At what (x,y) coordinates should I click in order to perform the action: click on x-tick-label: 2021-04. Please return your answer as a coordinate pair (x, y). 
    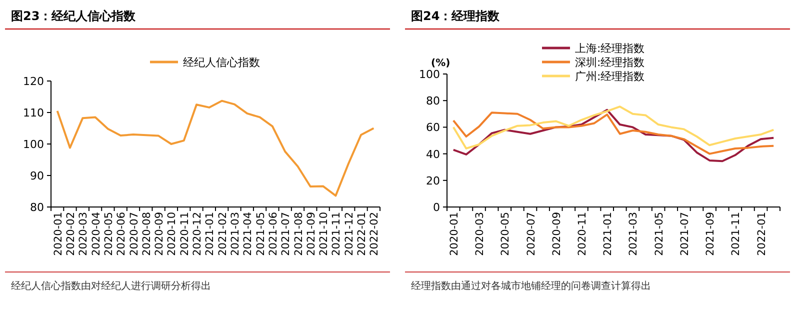
    Looking at the image, I should click on (248, 234).